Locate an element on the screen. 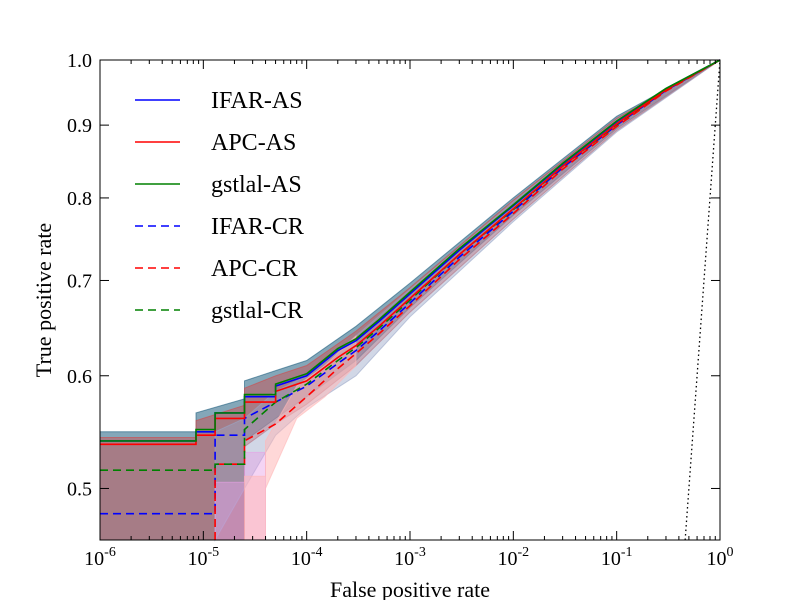 The width and height of the screenshot is (800, 600). legend-label: IFAR-AS is located at coordinates (257, 101).